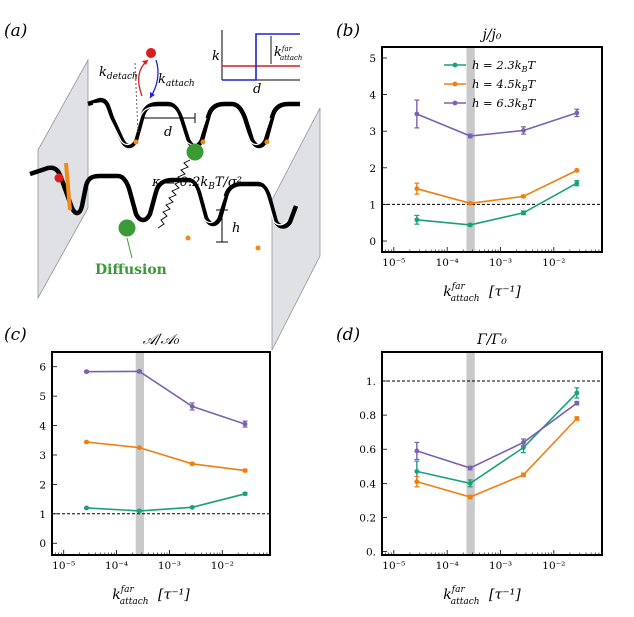  Describe the element at coordinates (238, 204) in the screenshot. I see `front-filament-highlight` at that location.